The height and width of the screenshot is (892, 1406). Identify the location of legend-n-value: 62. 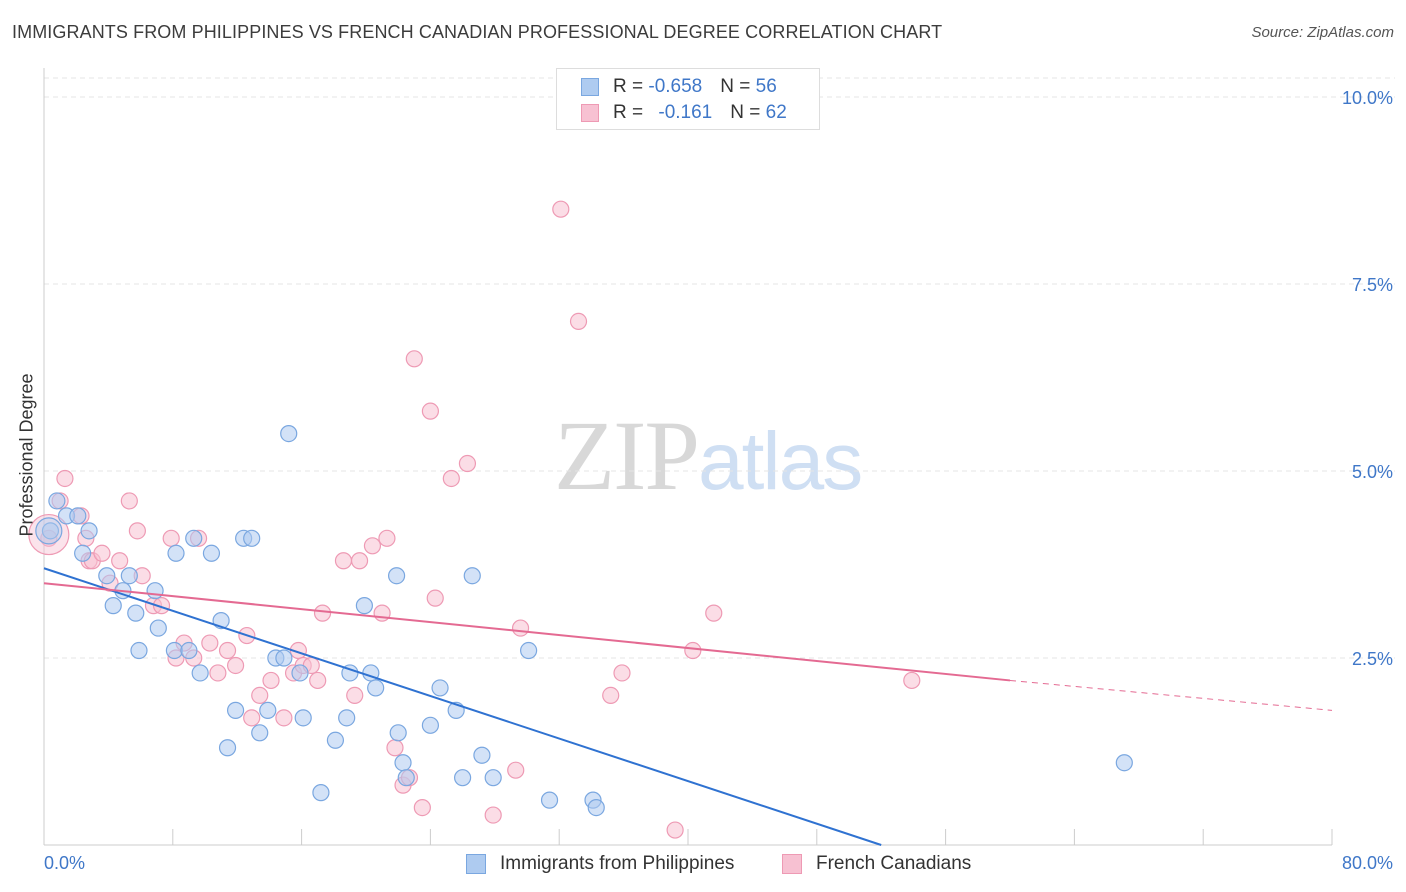
(776, 112).